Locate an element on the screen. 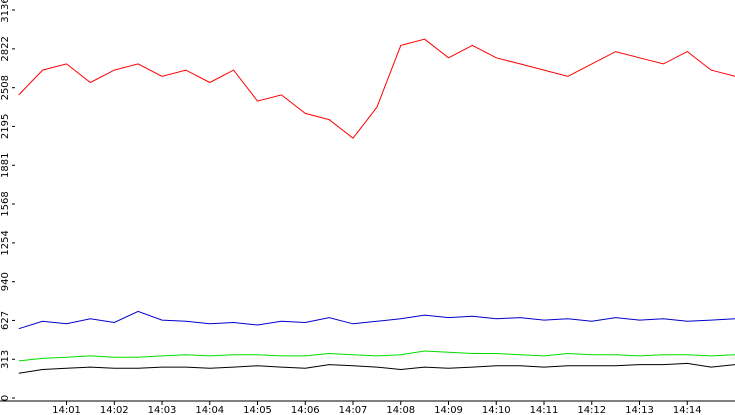  x-tick-label: 14:08 is located at coordinates (400, 410).